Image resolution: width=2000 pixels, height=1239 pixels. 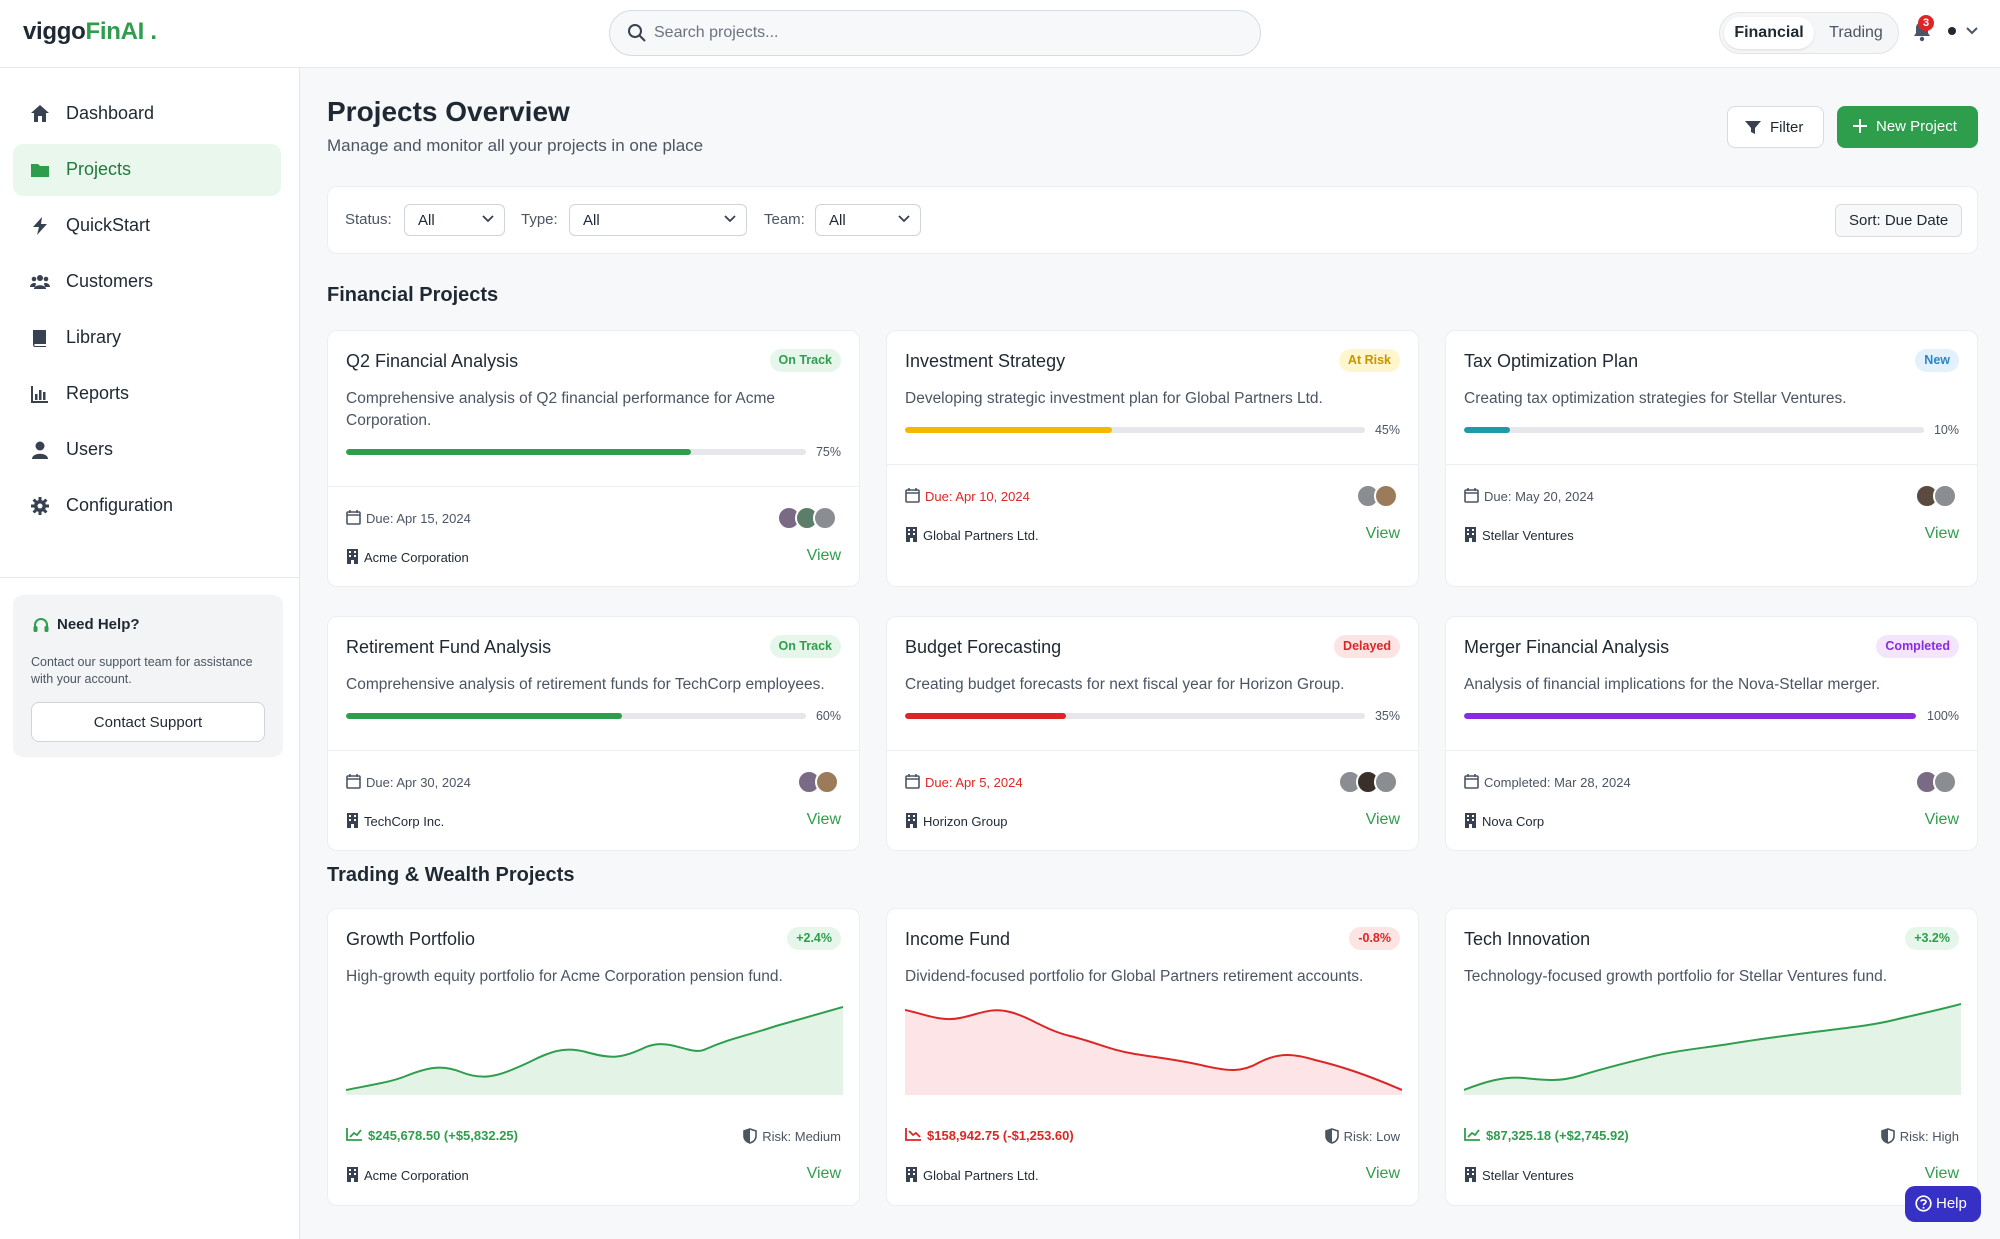 I want to click on status-badge: On Track, so click(x=805, y=360).